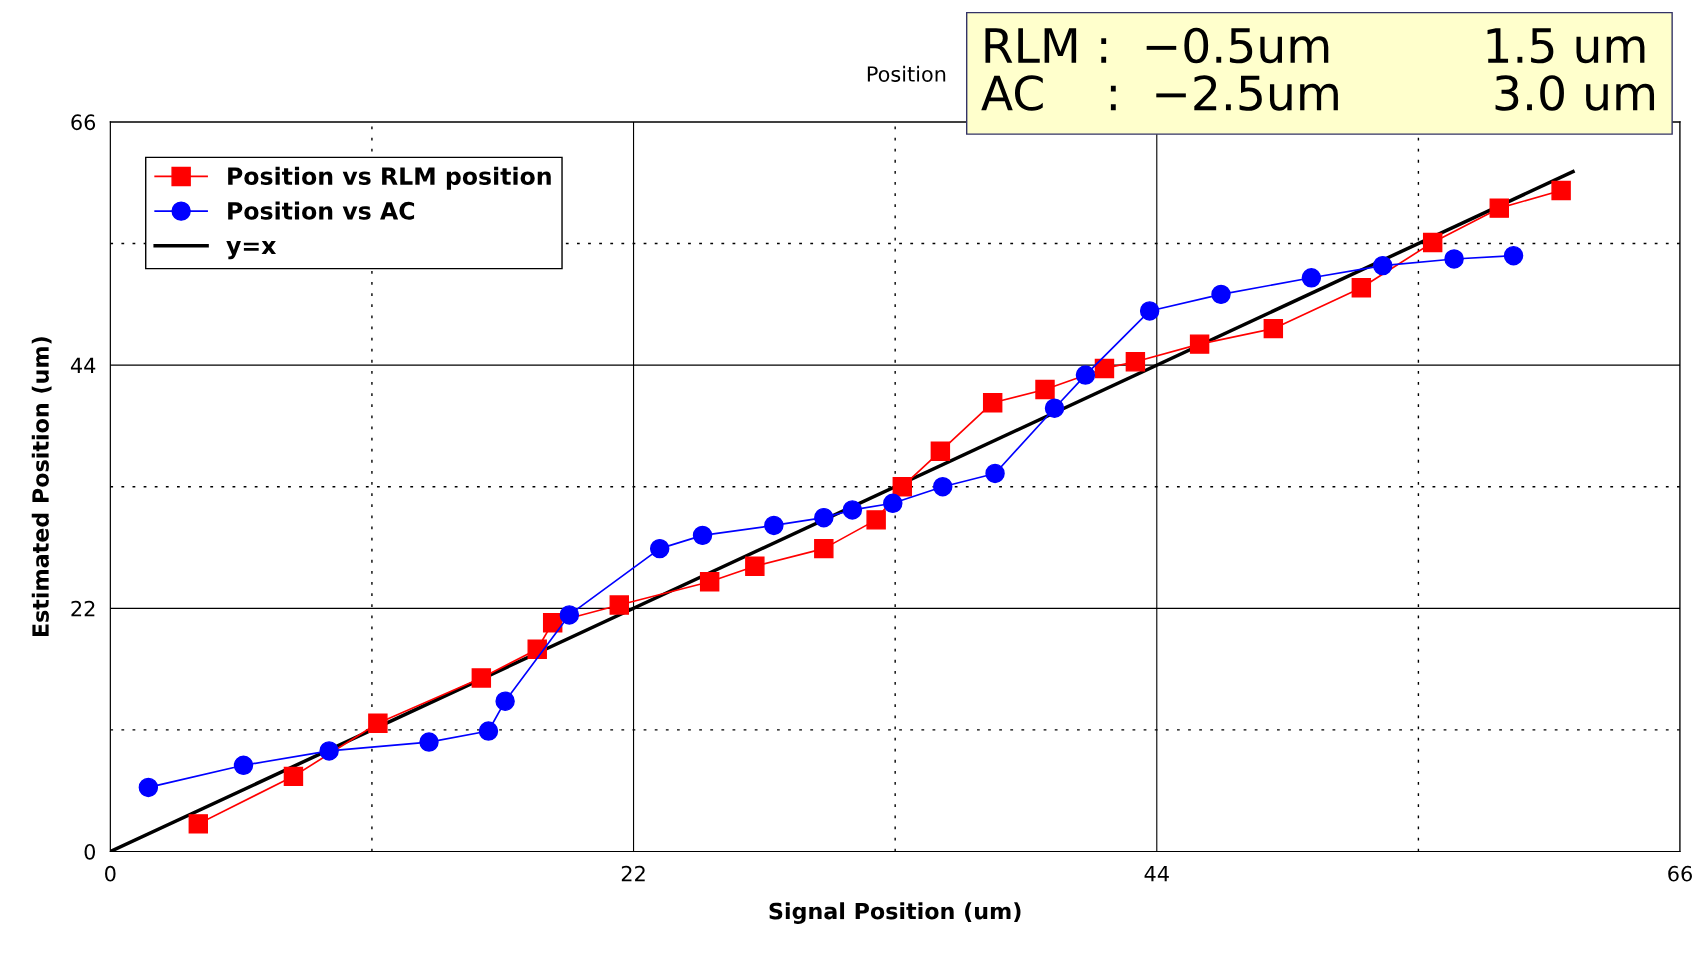  What do you see at coordinates (1318, 69) in the screenshot?
I see `text: RLM : −0.5um 1.5 um AC : −2.5um 3.0 um` at bounding box center [1318, 69].